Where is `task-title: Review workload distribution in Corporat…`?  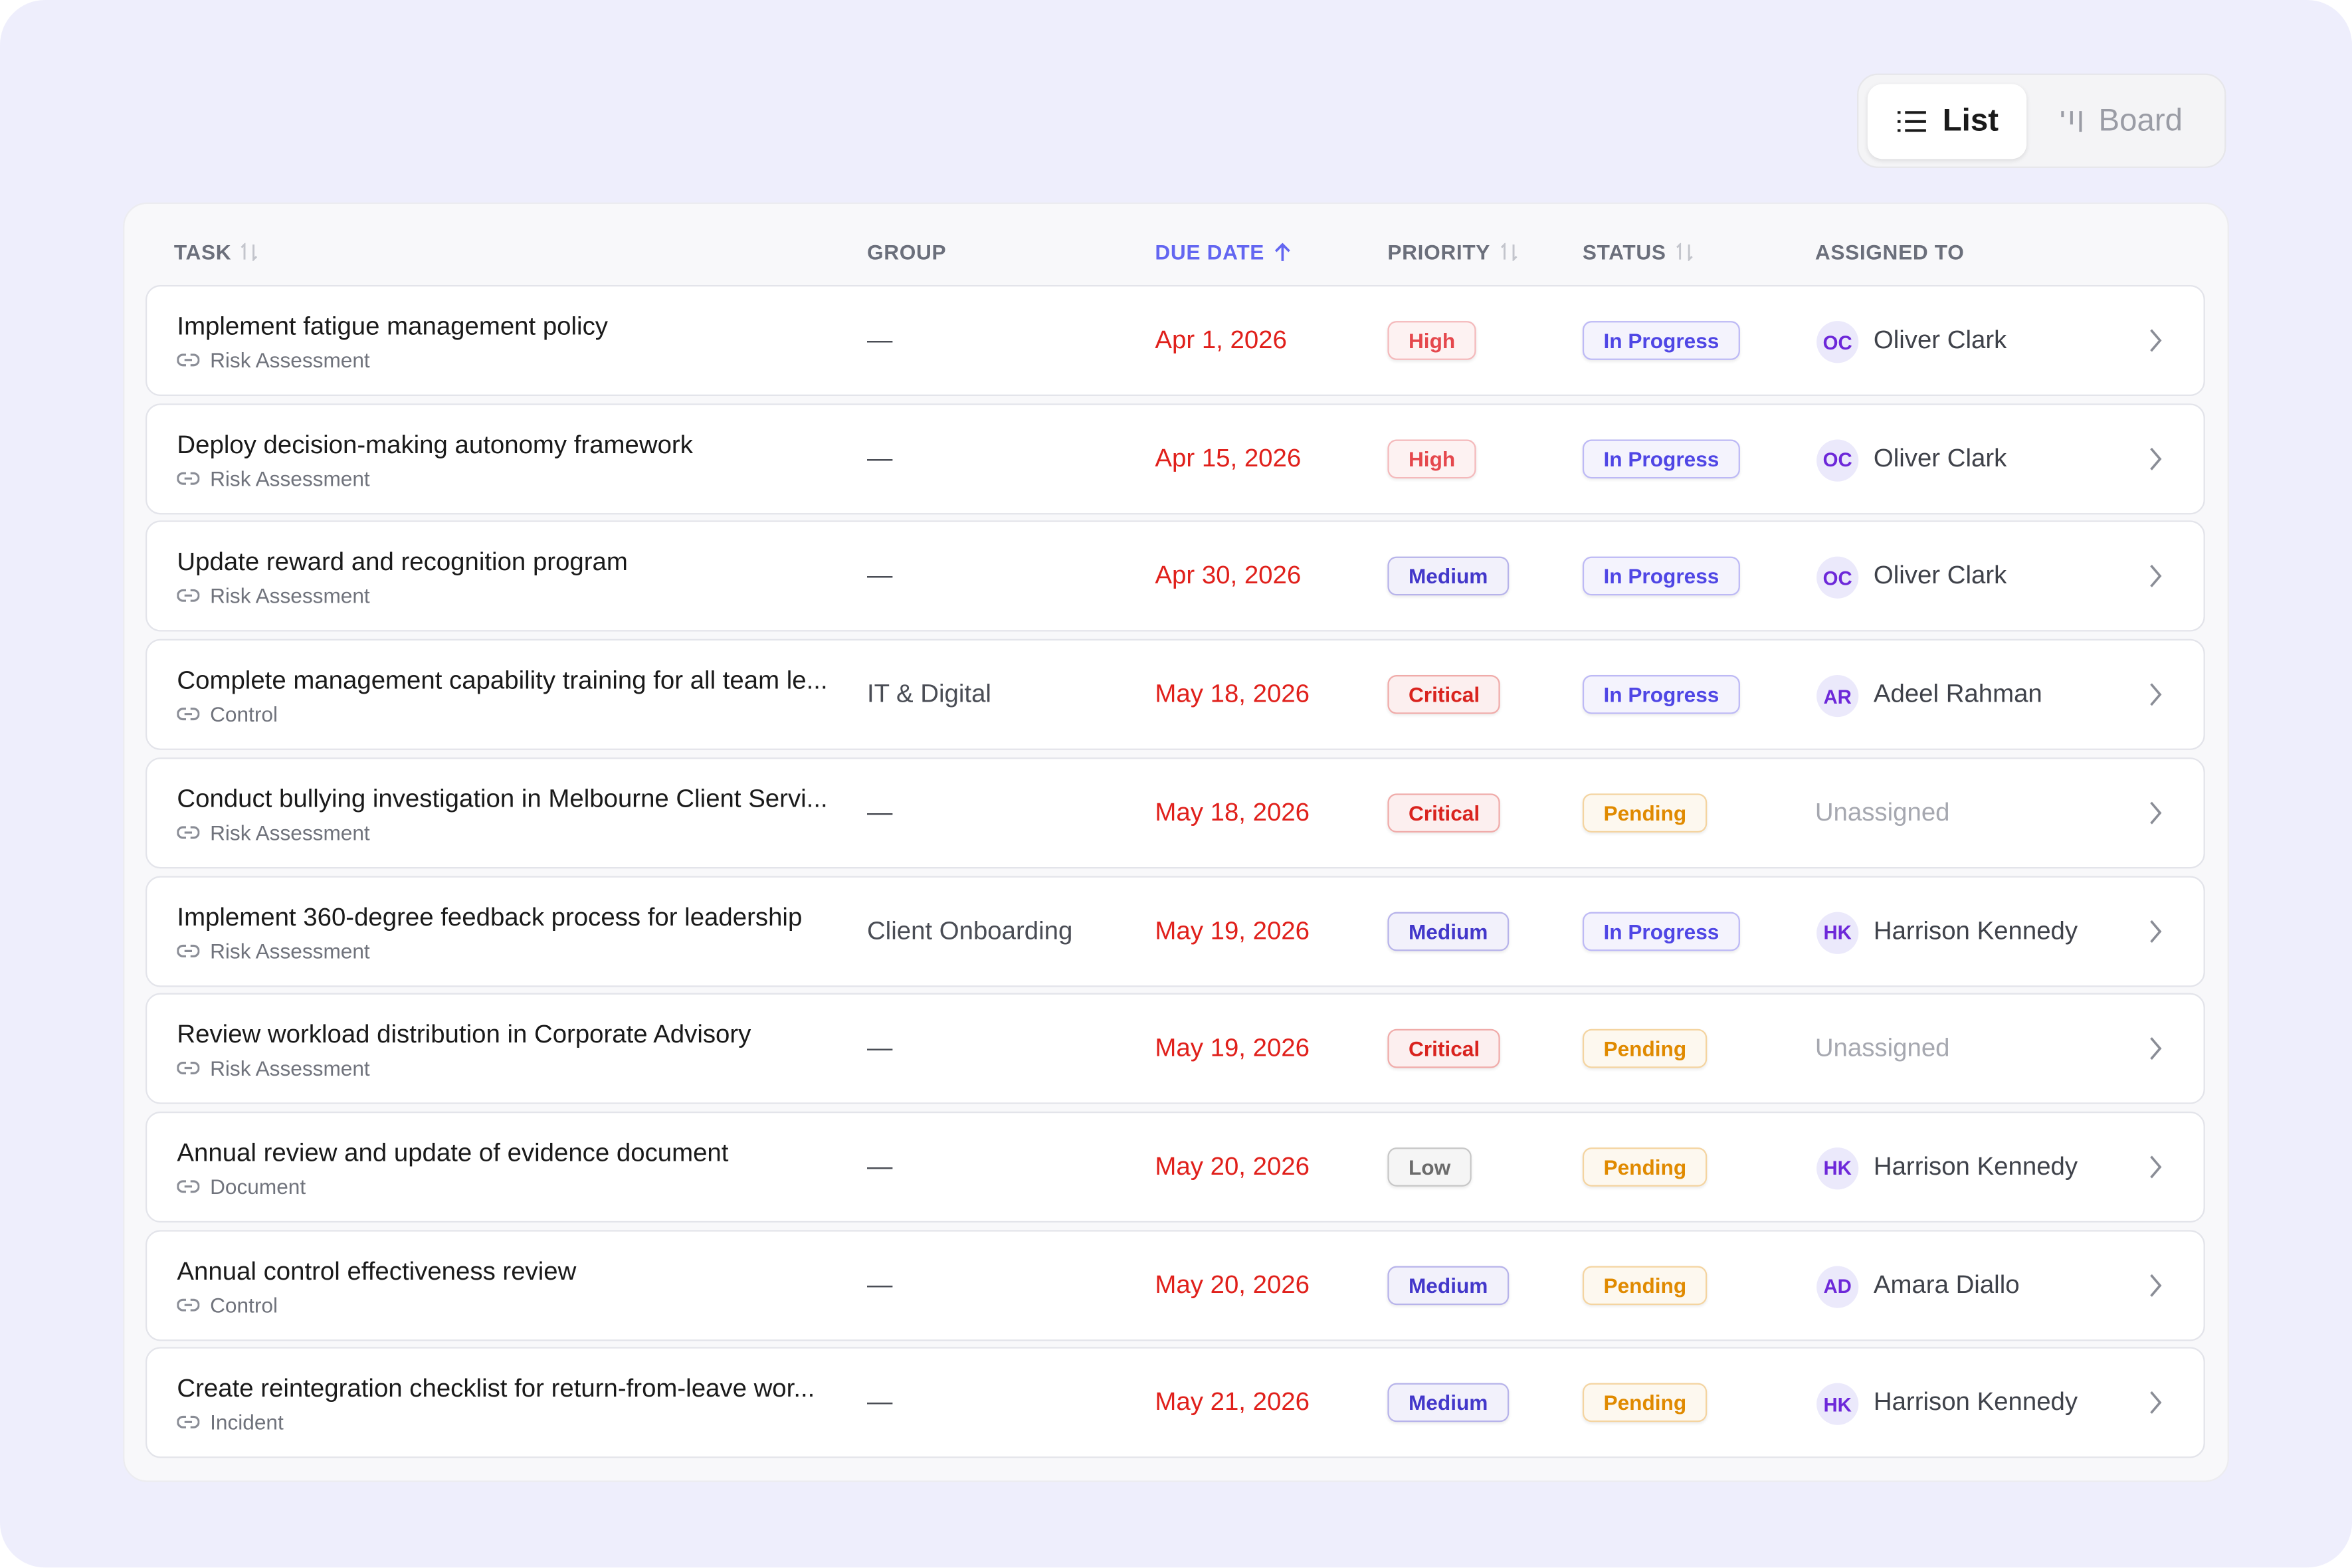
task-title: Review workload distribution in Corporat… is located at coordinates (464, 1034).